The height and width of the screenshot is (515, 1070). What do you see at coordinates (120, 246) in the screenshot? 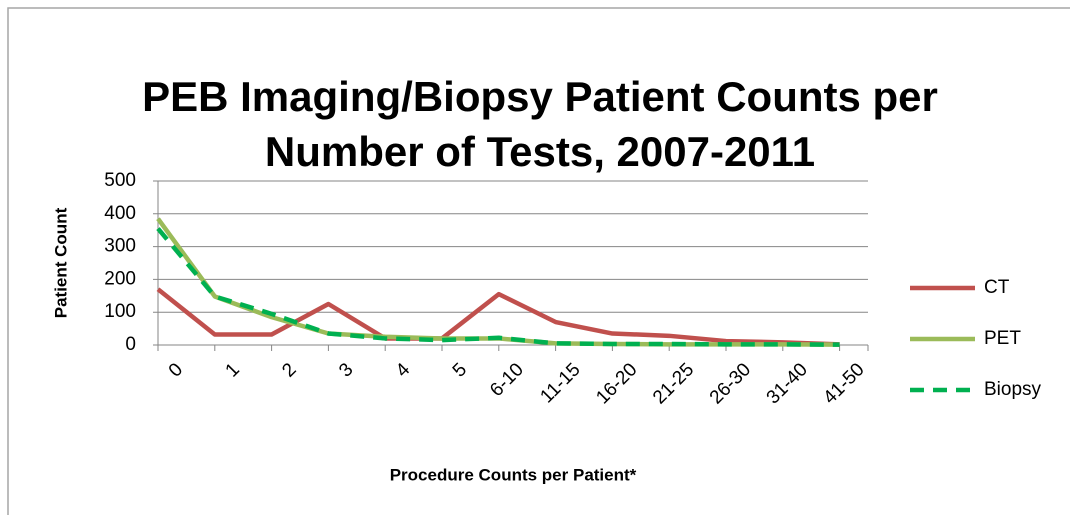
I see `y-tick-label: 300` at bounding box center [120, 246].